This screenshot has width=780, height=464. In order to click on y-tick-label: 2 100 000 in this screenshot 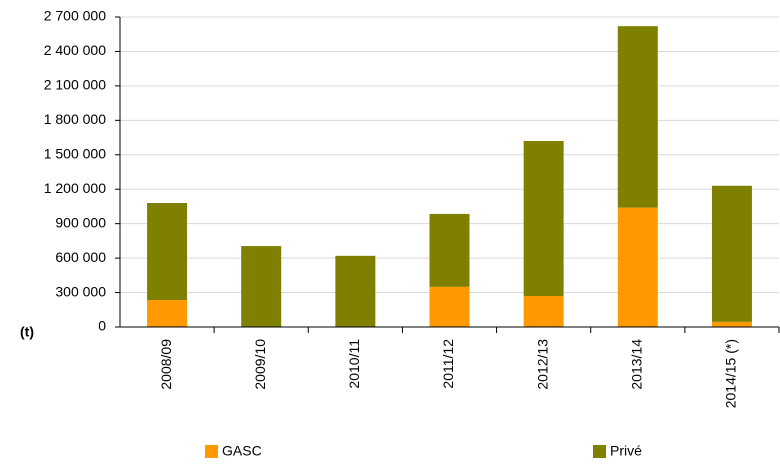, I will do `click(75, 85)`.